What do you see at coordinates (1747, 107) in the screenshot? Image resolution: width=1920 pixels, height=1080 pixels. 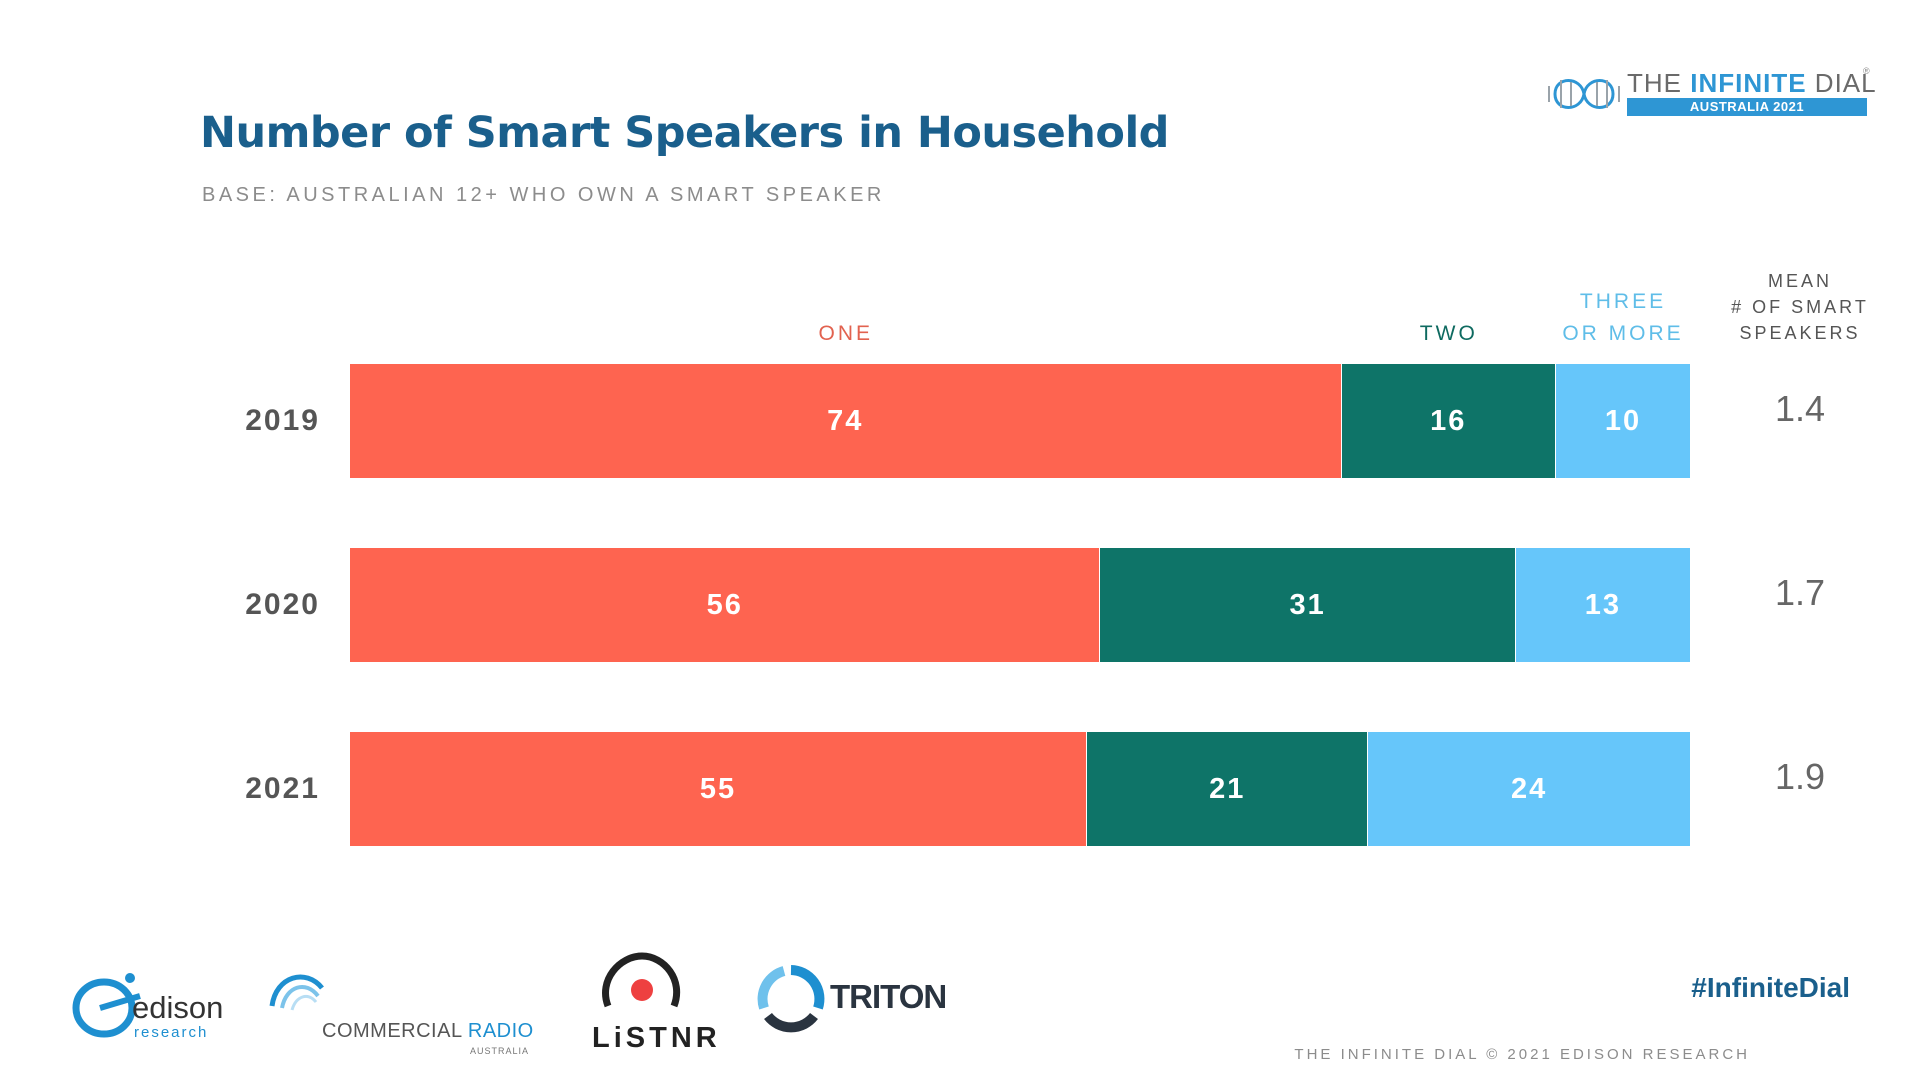 I see `brand-edition: AUSTRALIA 2021` at bounding box center [1747, 107].